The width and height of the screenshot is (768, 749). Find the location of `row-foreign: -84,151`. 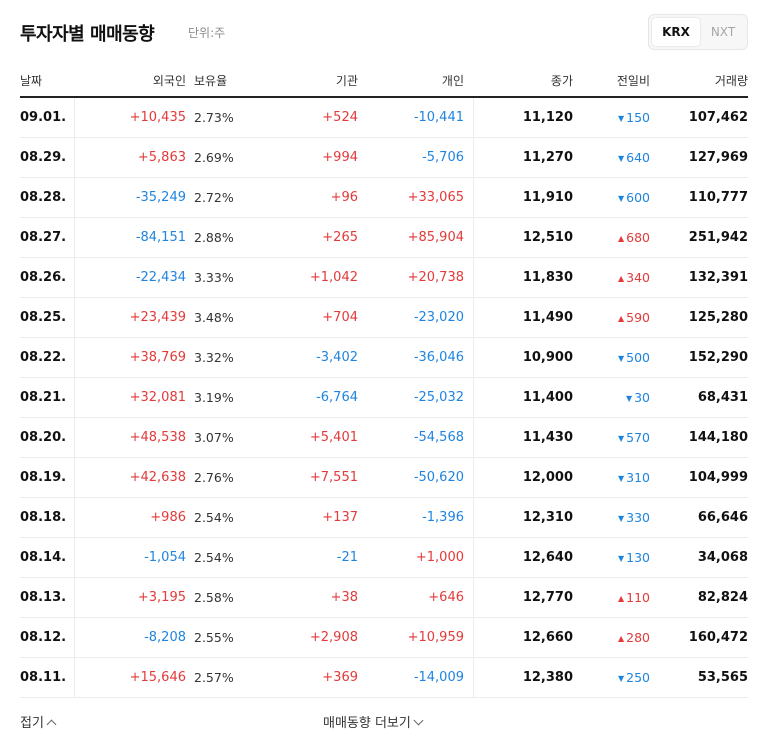

row-foreign: -84,151 is located at coordinates (160, 237).